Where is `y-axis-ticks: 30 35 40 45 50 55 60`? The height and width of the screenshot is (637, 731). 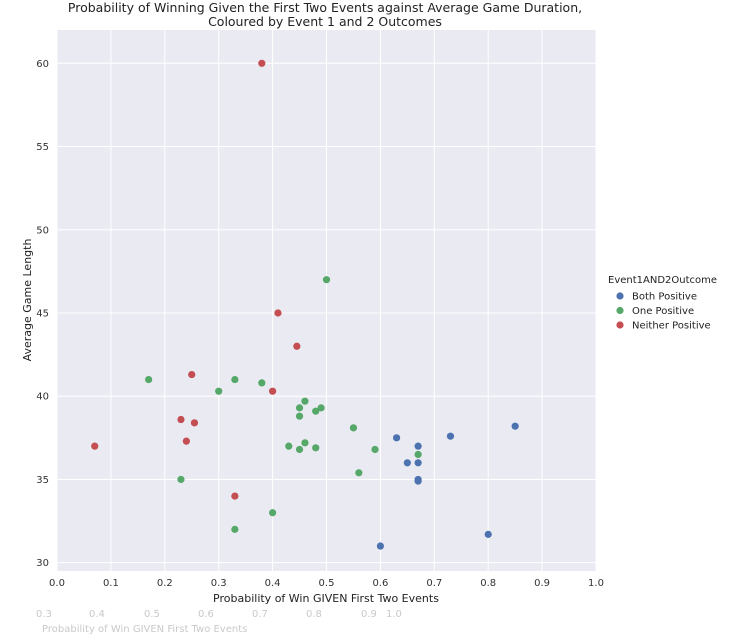
y-axis-ticks: 30 35 40 45 50 55 60 is located at coordinates (42, 314).